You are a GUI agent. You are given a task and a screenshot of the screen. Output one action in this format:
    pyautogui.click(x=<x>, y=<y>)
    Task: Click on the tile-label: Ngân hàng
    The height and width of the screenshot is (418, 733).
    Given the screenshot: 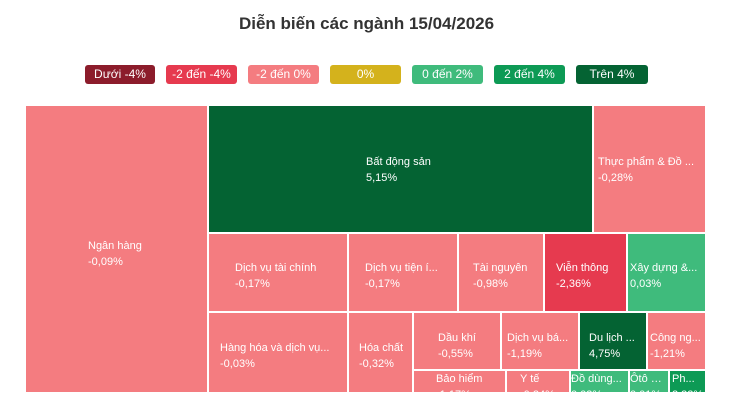 What is the action you would take?
    pyautogui.click(x=115, y=246)
    